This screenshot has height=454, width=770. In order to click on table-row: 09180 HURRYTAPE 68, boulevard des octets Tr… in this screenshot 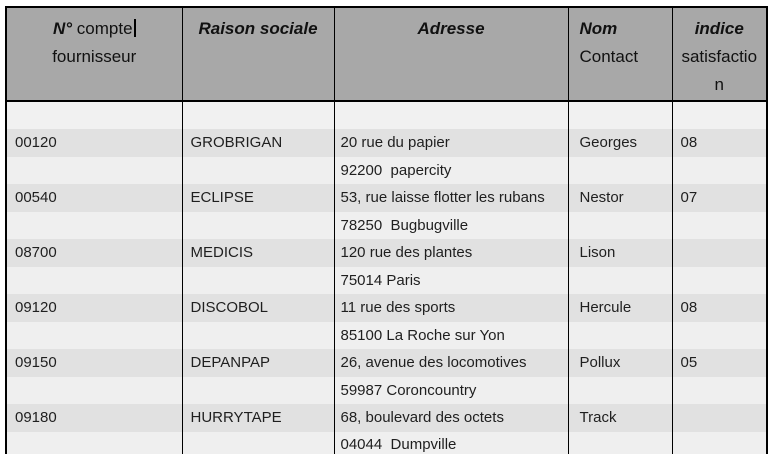, I will do `click(386, 418)`.